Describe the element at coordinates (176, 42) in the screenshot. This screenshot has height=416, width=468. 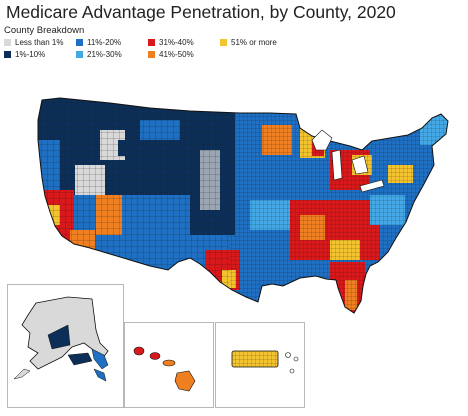
I see `legend-label: 31%-40%` at that location.